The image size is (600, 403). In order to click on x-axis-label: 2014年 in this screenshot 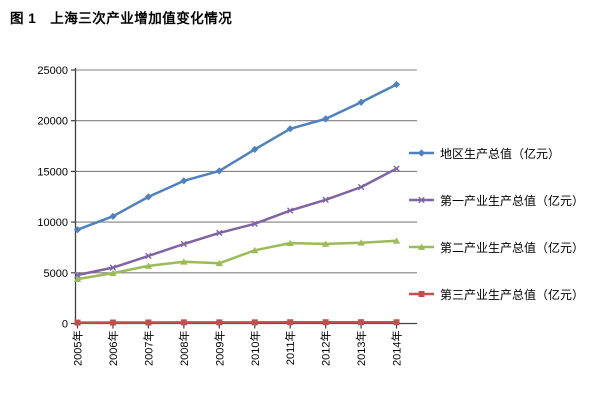, I will do `click(397, 348)`.